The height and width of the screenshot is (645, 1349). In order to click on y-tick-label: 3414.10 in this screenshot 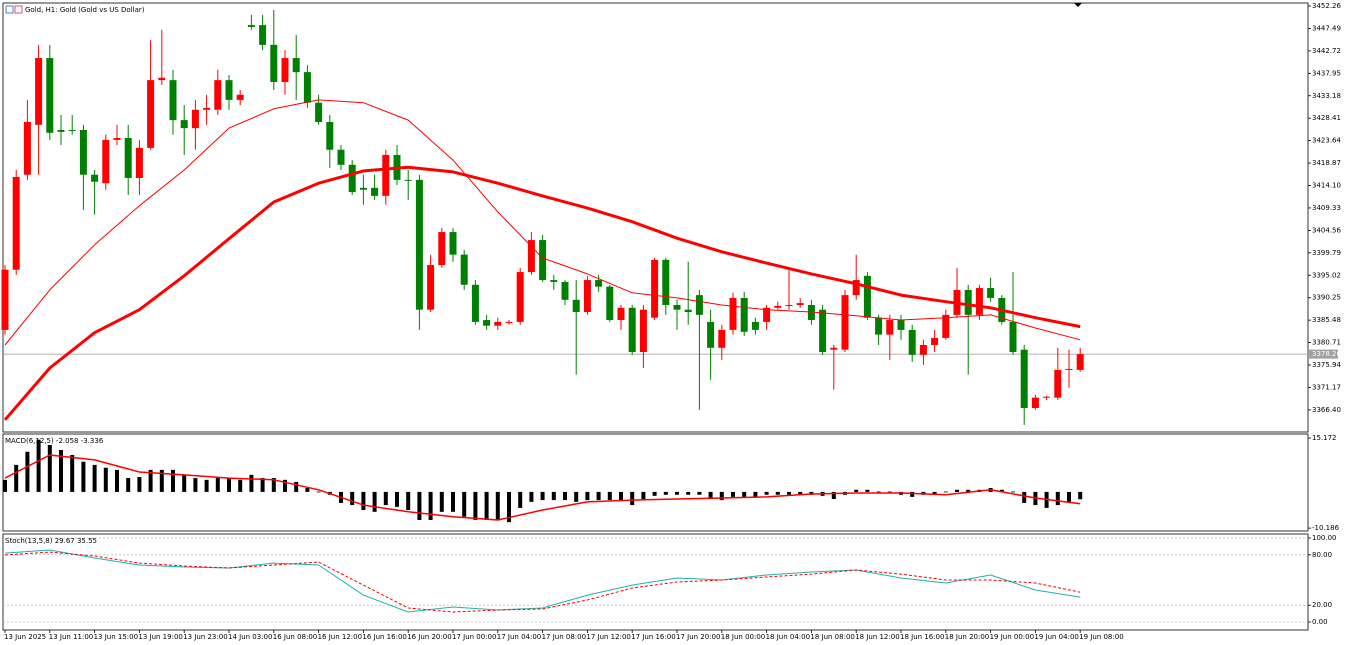, I will do `click(1326, 186)`.